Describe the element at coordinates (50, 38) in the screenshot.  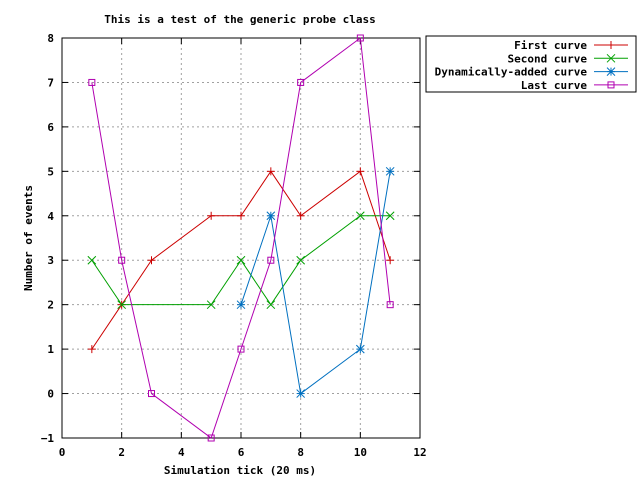
I see `y-tick-label: 8` at that location.